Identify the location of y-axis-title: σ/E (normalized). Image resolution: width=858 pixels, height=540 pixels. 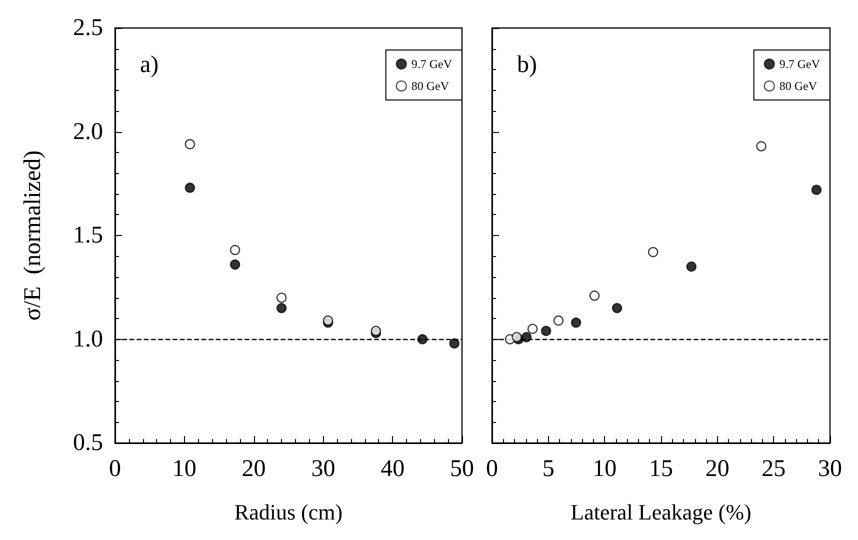
(33, 235).